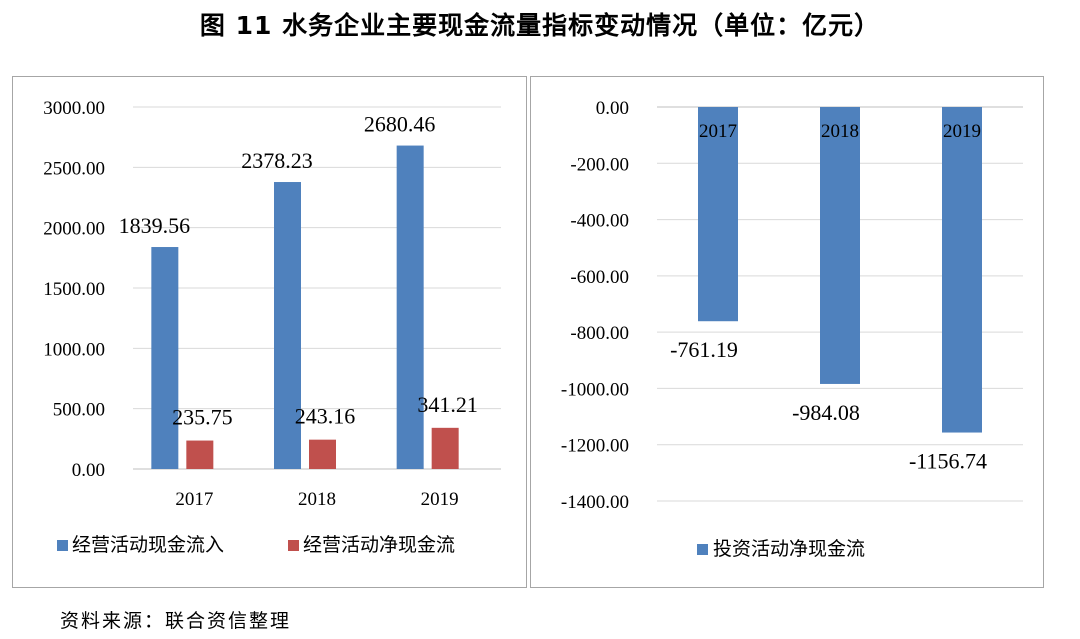 This screenshot has height=639, width=1080. I want to click on data-label: 2680.46, so click(400, 124).